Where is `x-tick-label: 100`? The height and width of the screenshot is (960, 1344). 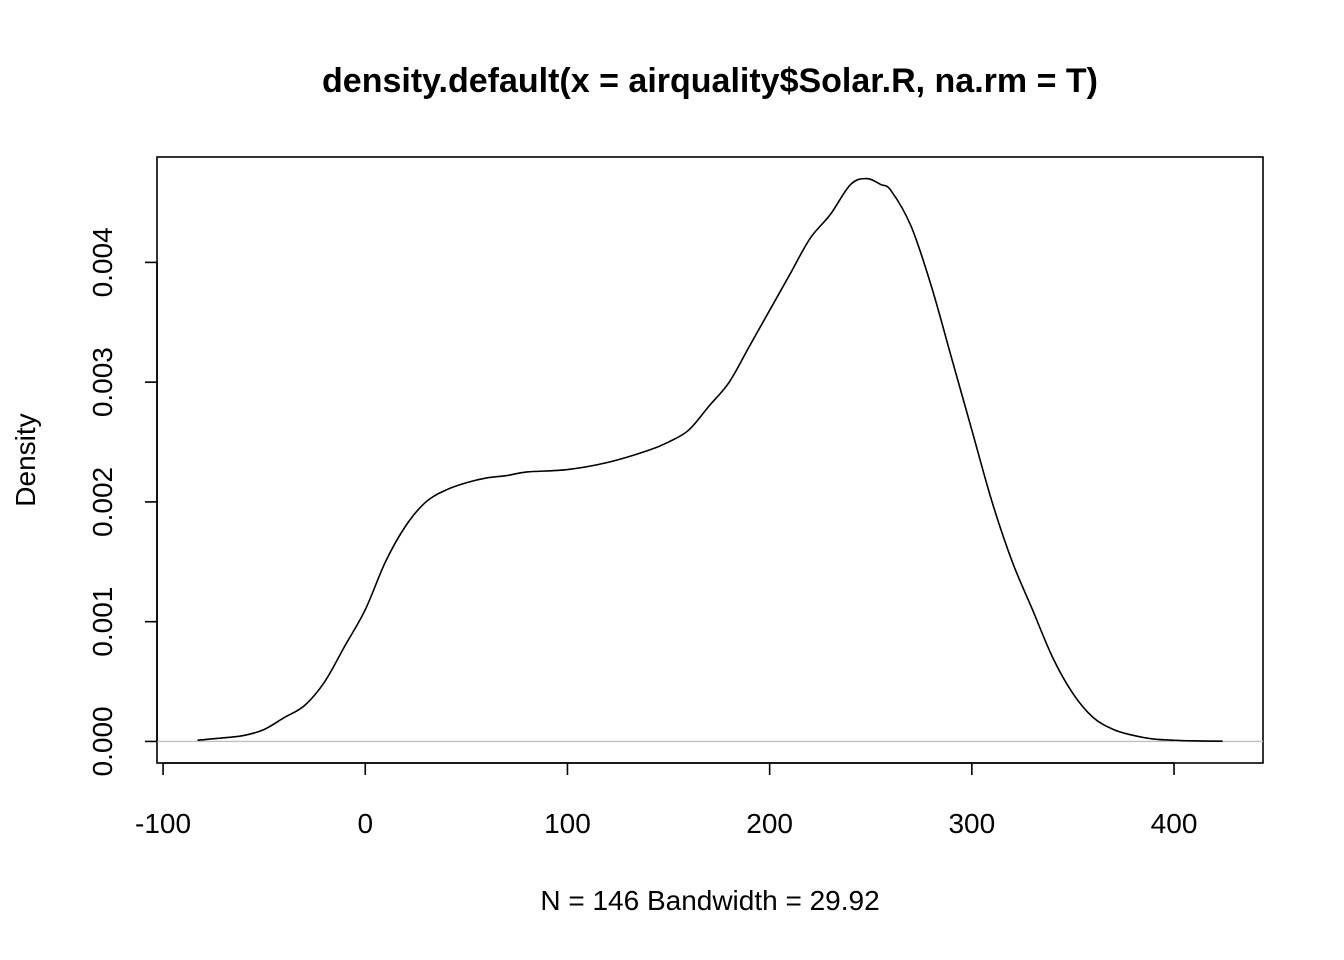
x-tick-label: 100 is located at coordinates (567, 823).